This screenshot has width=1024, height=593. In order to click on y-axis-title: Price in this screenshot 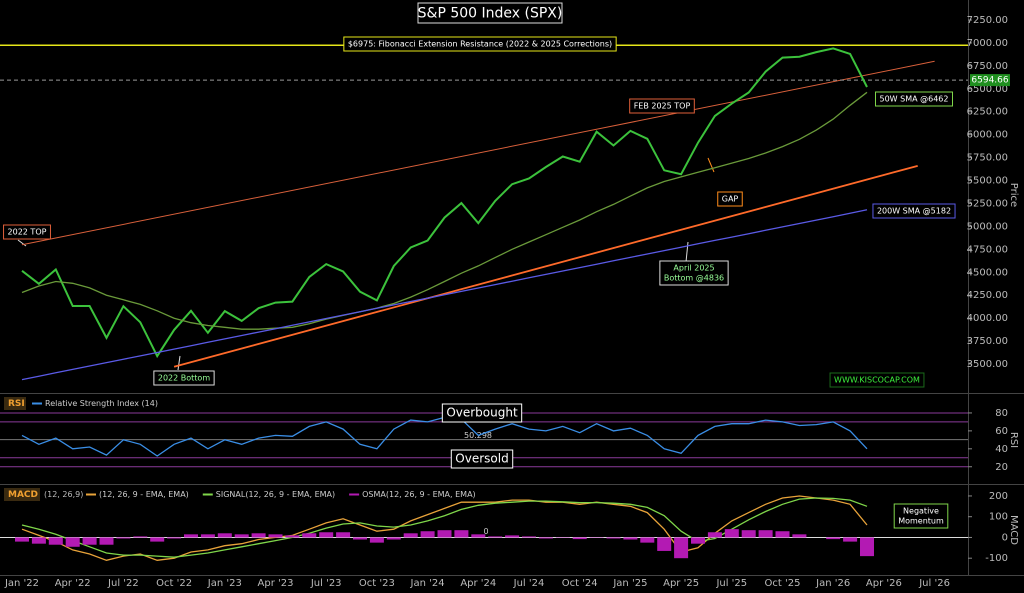, I will do `click(1013, 195)`.